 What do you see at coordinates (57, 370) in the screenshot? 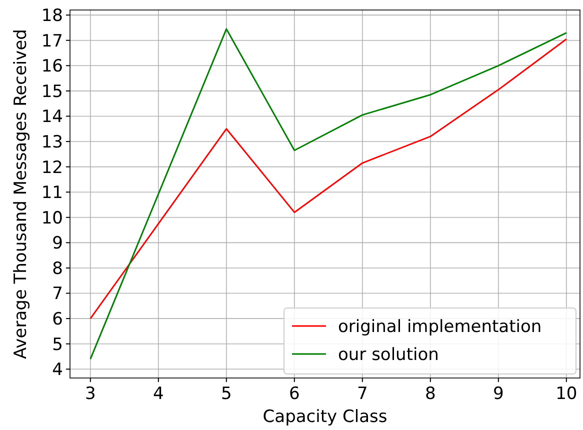
I see `y-tick-label: 4` at bounding box center [57, 370].